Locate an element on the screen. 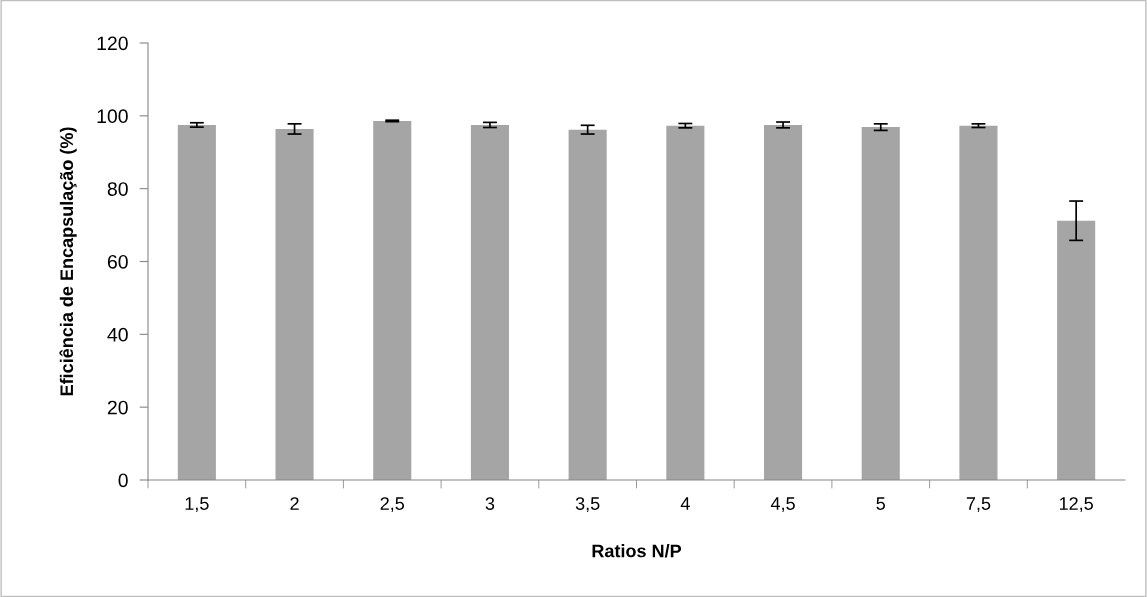  x-tick-label: 3,5 is located at coordinates (587, 505).